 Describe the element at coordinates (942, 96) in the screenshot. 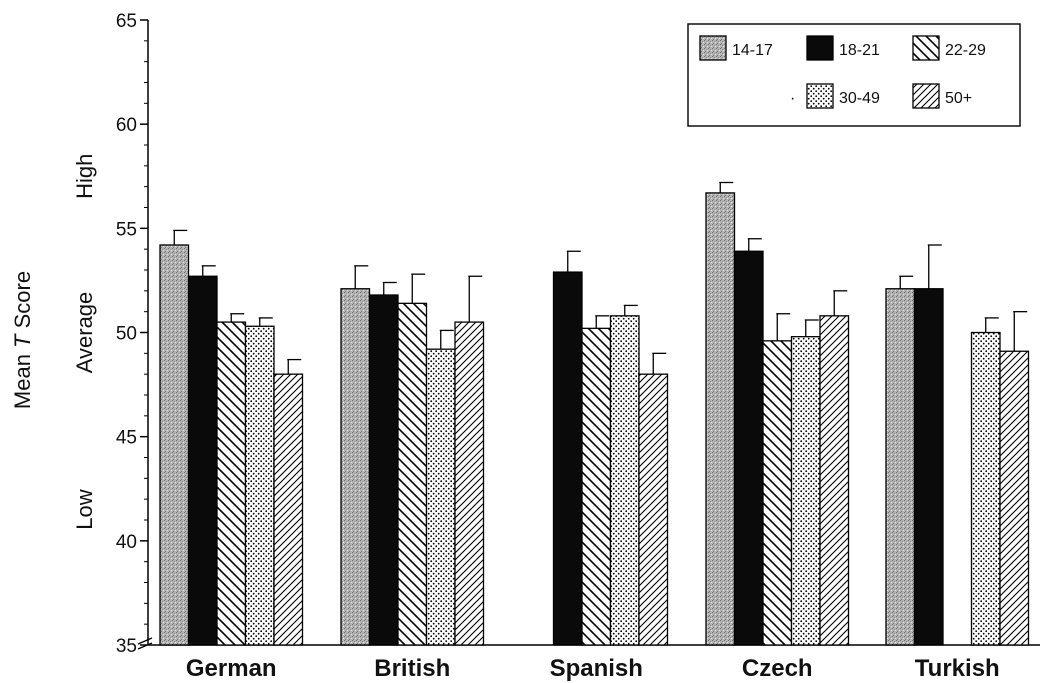

I see `legend-item: 50+` at that location.